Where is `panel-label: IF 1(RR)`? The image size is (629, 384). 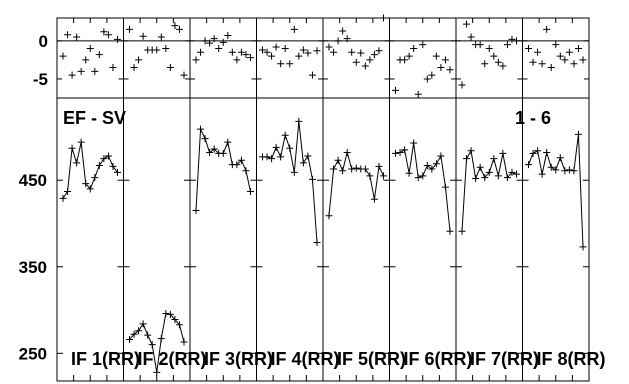
panel-label: IF 1(RR) is located at coordinates (105, 359).